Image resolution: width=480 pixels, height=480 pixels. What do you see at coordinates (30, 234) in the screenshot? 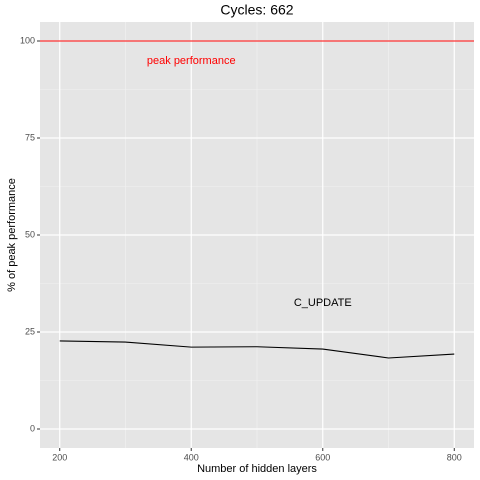
I see `y-tick-label: 50` at bounding box center [30, 234].